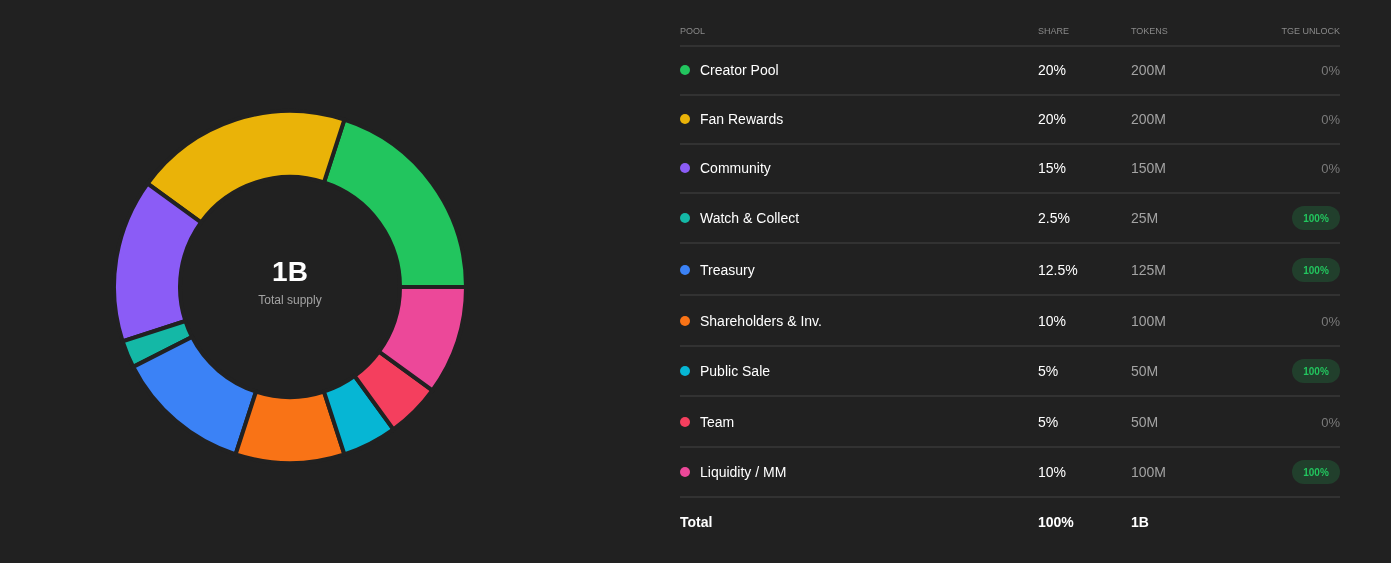 This screenshot has height=563, width=1391. Describe the element at coordinates (1145, 218) in the screenshot. I see `text: 25M` at that location.